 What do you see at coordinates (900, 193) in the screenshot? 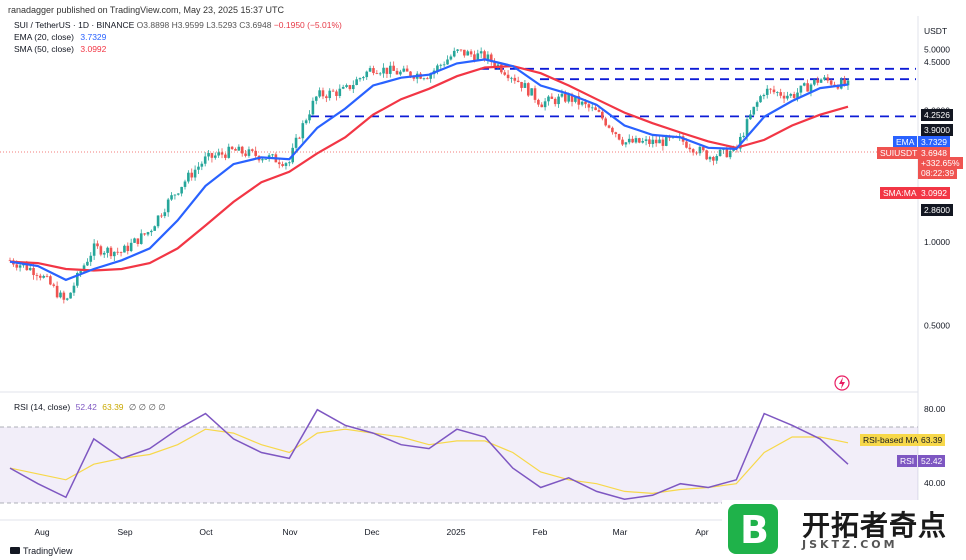
I see `sma-tag-name: SMA:MA` at bounding box center [900, 193].